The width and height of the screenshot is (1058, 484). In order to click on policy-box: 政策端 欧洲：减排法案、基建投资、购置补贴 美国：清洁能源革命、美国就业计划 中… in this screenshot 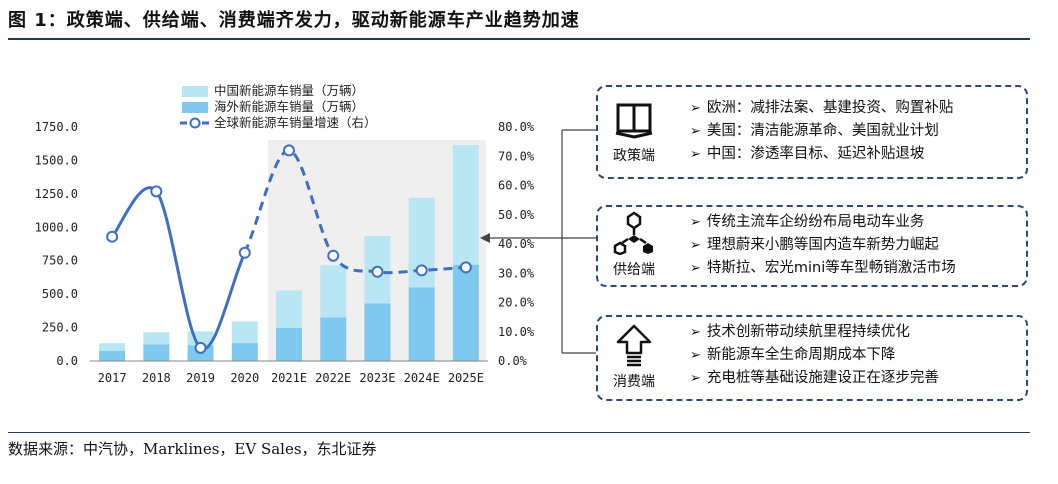, I will do `click(812, 132)`.